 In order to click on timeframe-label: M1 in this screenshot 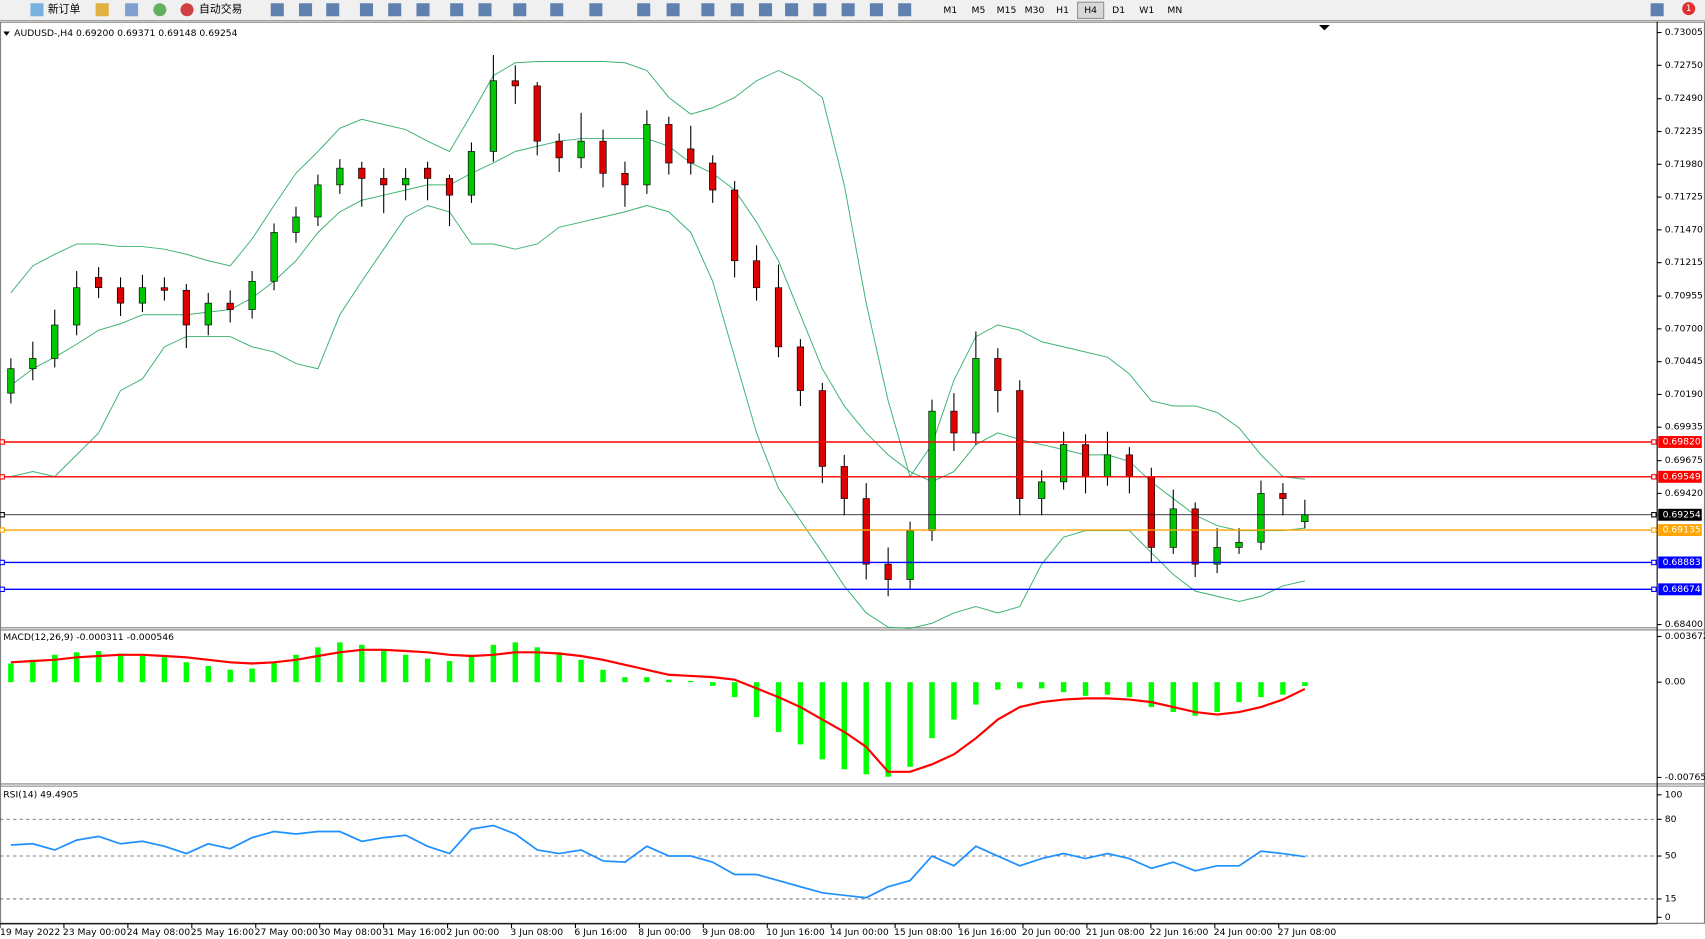, I will do `click(950, 10)`.